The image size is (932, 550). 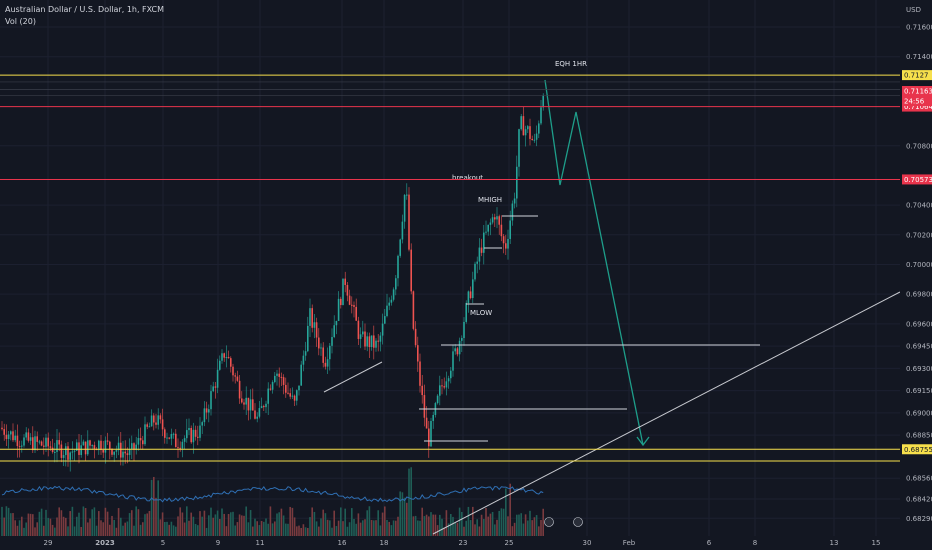 What do you see at coordinates (272, 494) in the screenshot?
I see `volume-moving-average` at bounding box center [272, 494].